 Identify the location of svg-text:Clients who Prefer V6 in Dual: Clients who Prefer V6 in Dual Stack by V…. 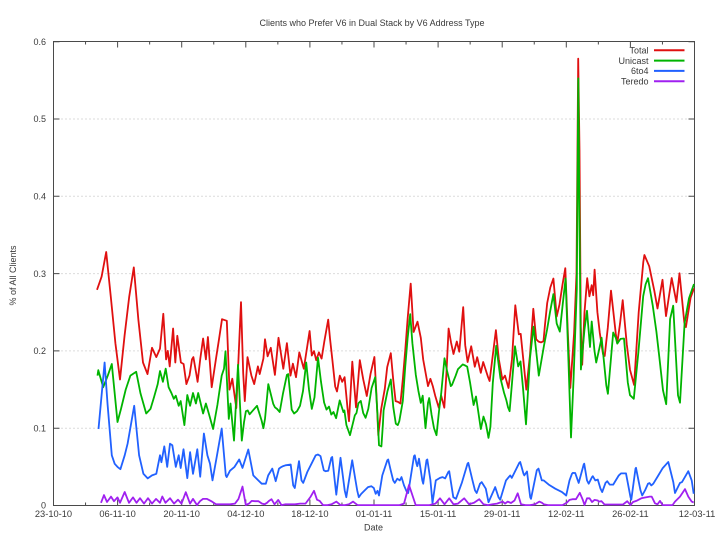
(372, 23).